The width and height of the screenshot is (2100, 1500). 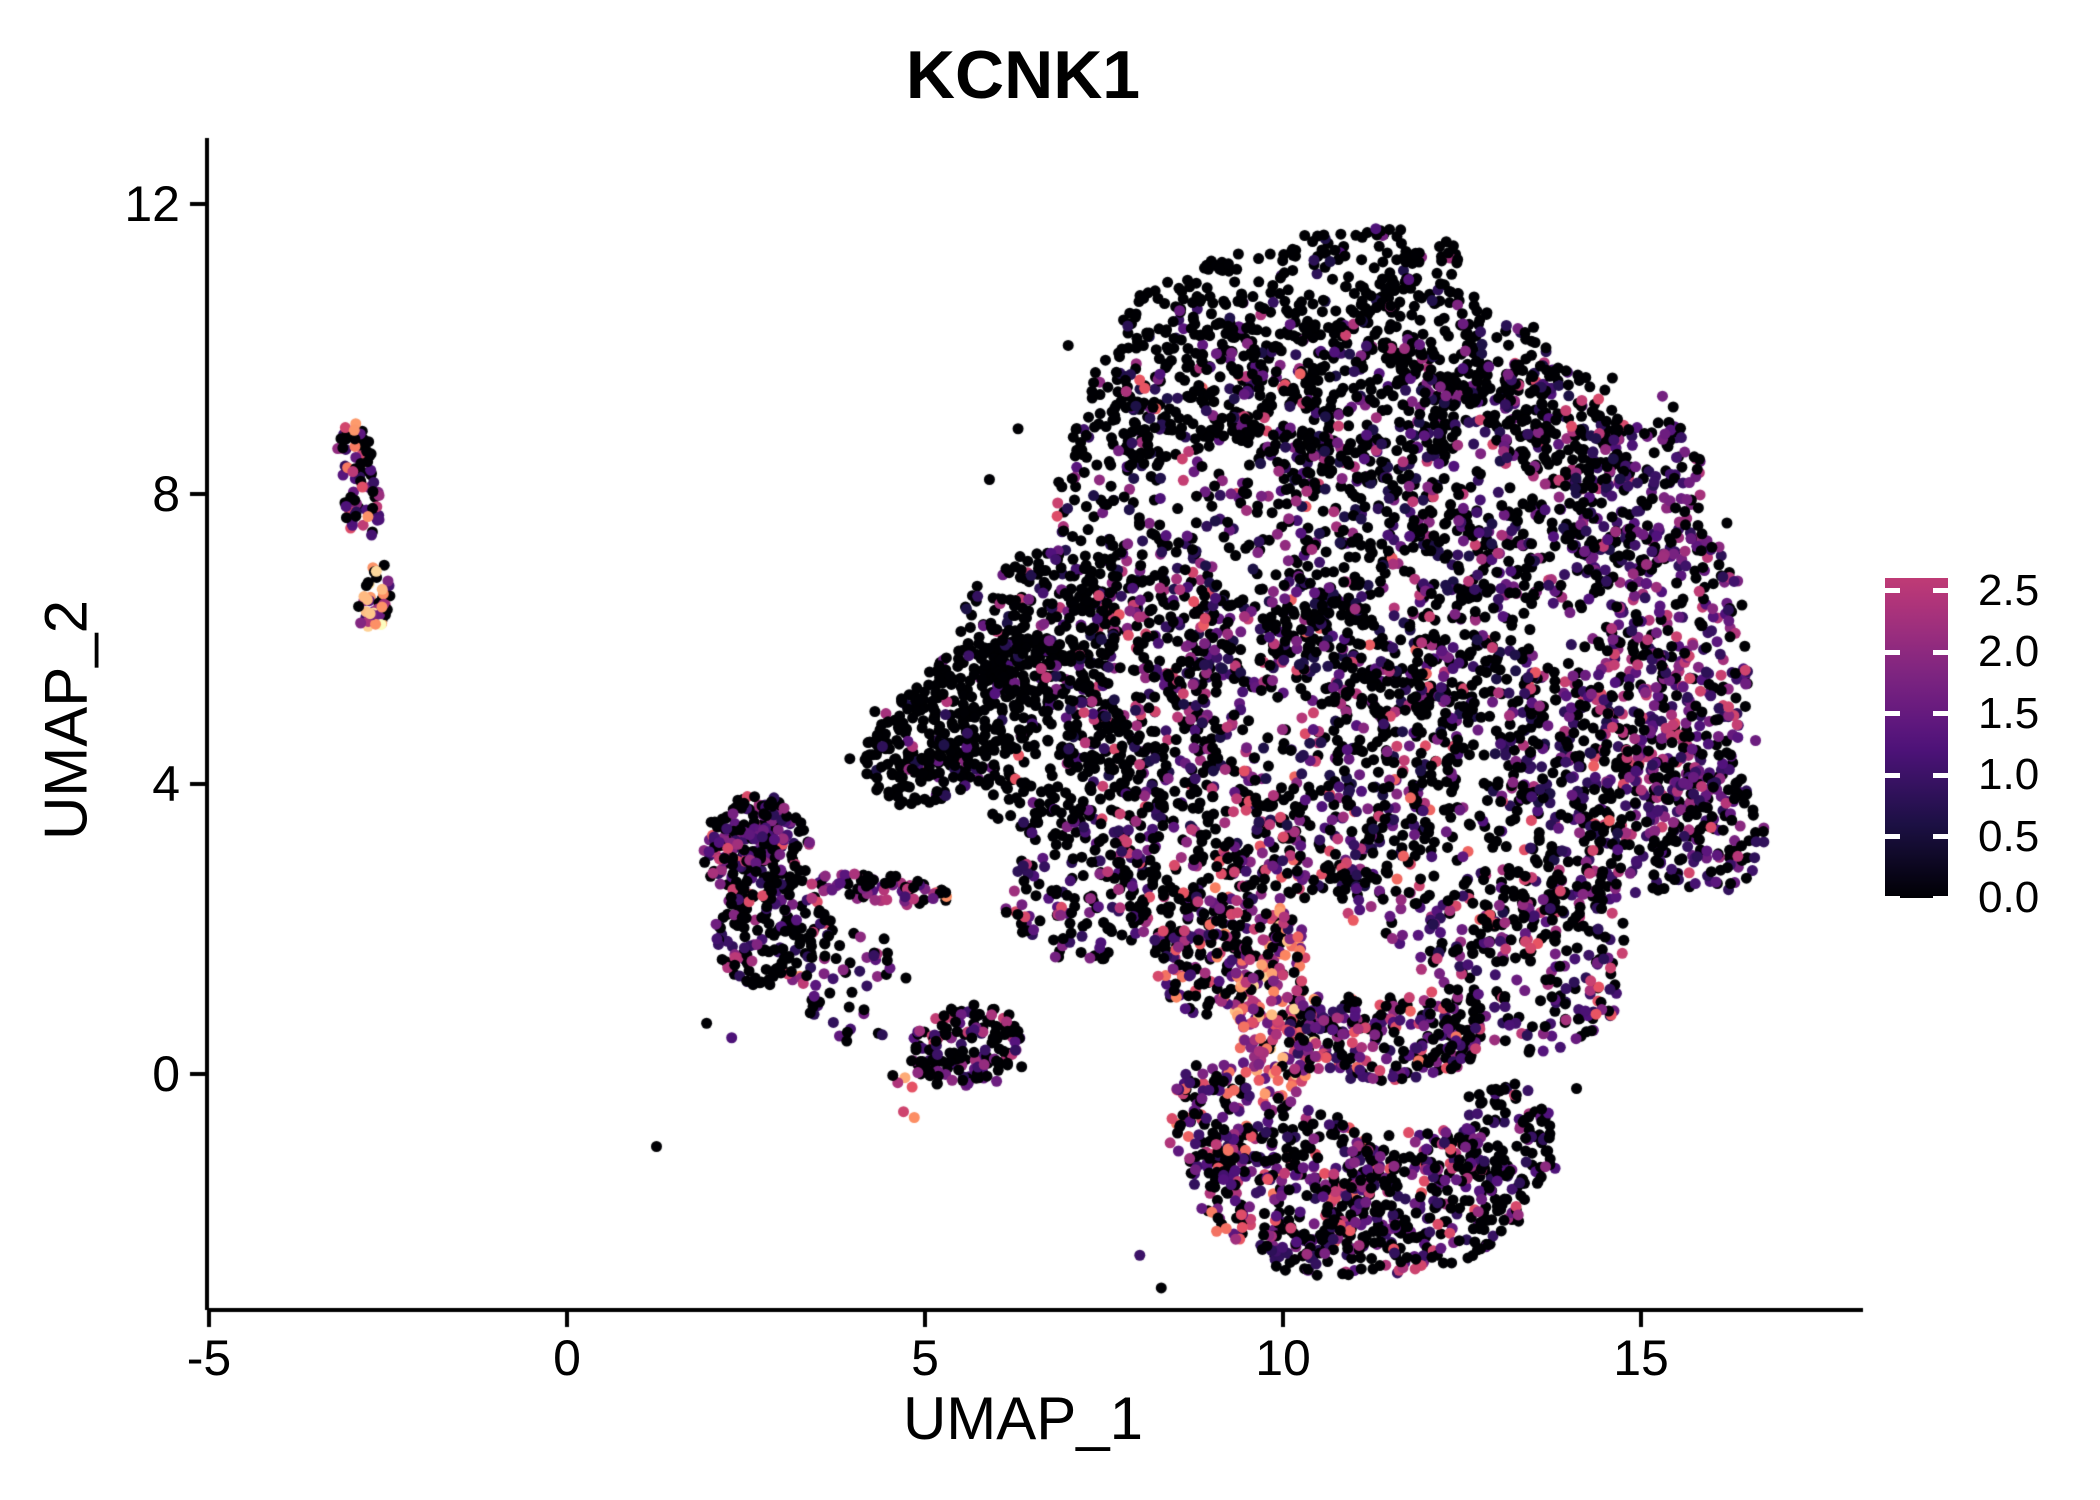 What do you see at coordinates (2009, 836) in the screenshot?
I see `colorbar-label: 0.5` at bounding box center [2009, 836].